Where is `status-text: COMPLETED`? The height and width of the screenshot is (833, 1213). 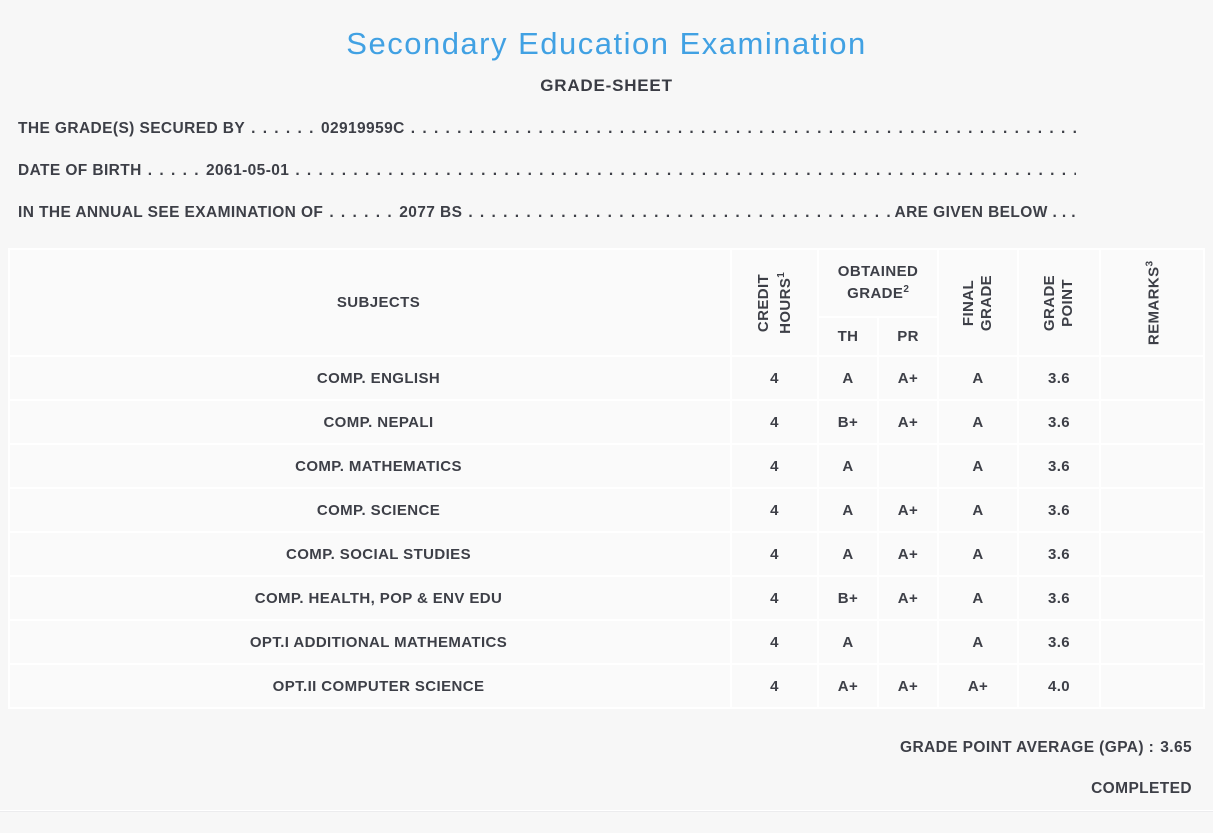
status-text: COMPLETED is located at coordinates (1141, 788).